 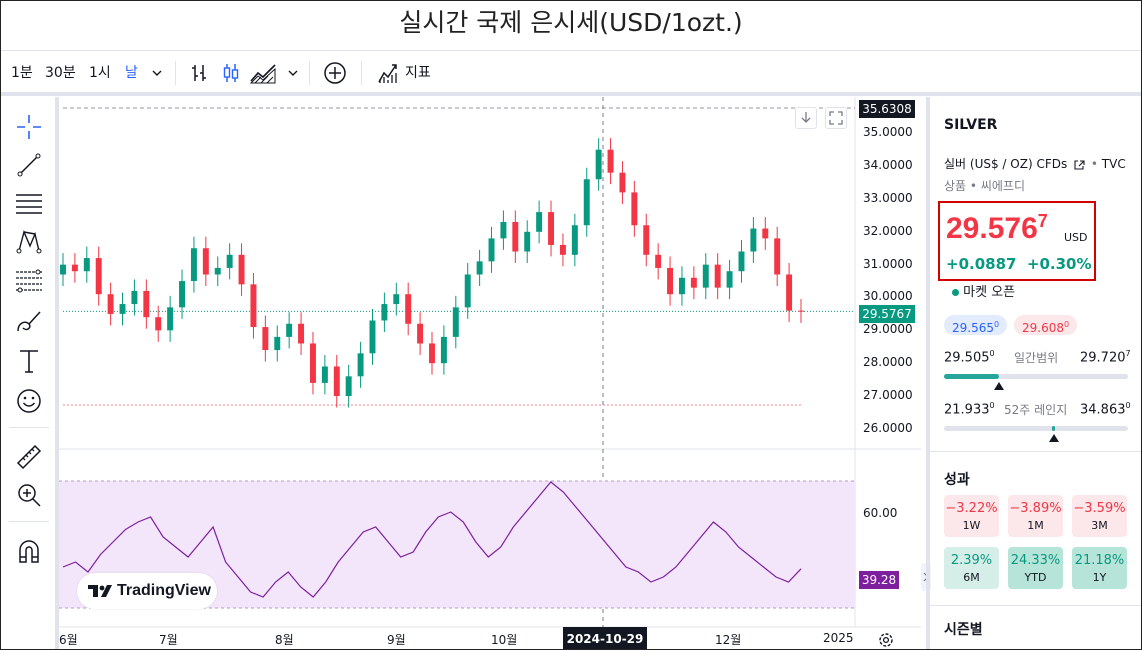 I want to click on perf-ytd: 24.33% YTD, so click(x=1035, y=568).